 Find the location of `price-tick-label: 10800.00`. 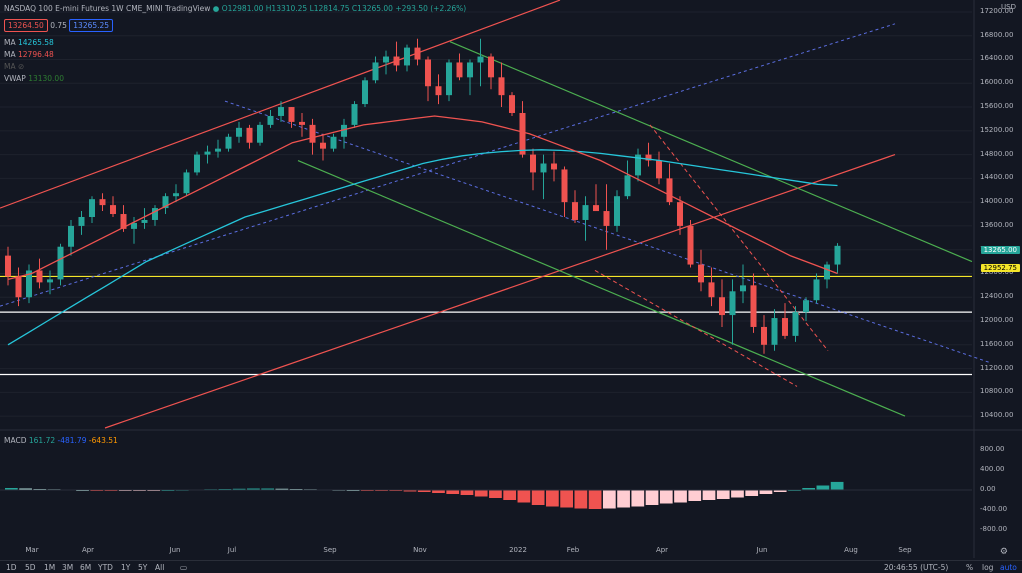

price-tick-label: 10800.00 is located at coordinates (997, 391).